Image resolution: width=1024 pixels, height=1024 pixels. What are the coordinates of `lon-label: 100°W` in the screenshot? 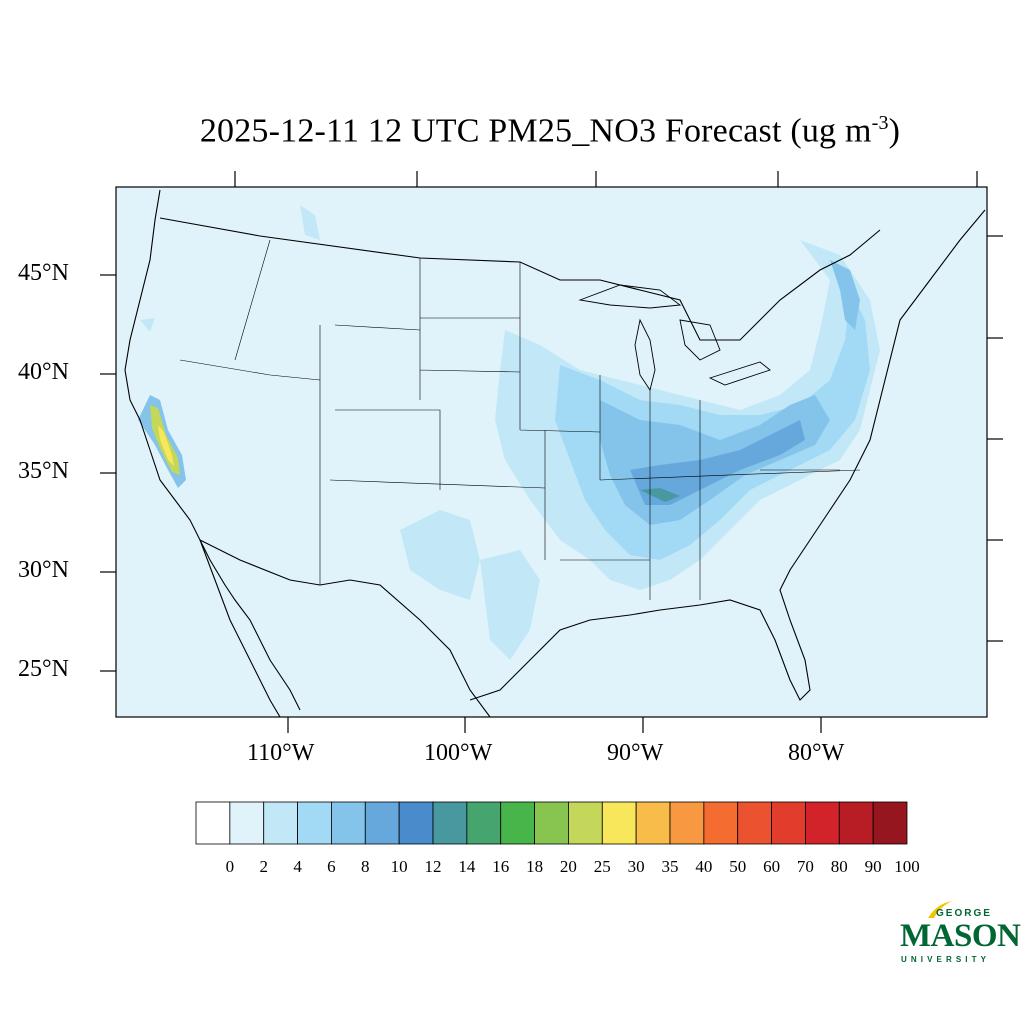 It's located at (458, 753).